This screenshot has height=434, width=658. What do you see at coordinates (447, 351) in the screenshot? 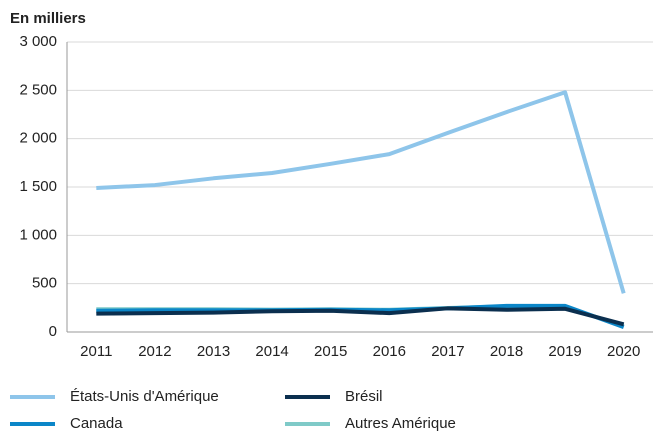
I see `x-tick-label: 2017` at bounding box center [447, 351].